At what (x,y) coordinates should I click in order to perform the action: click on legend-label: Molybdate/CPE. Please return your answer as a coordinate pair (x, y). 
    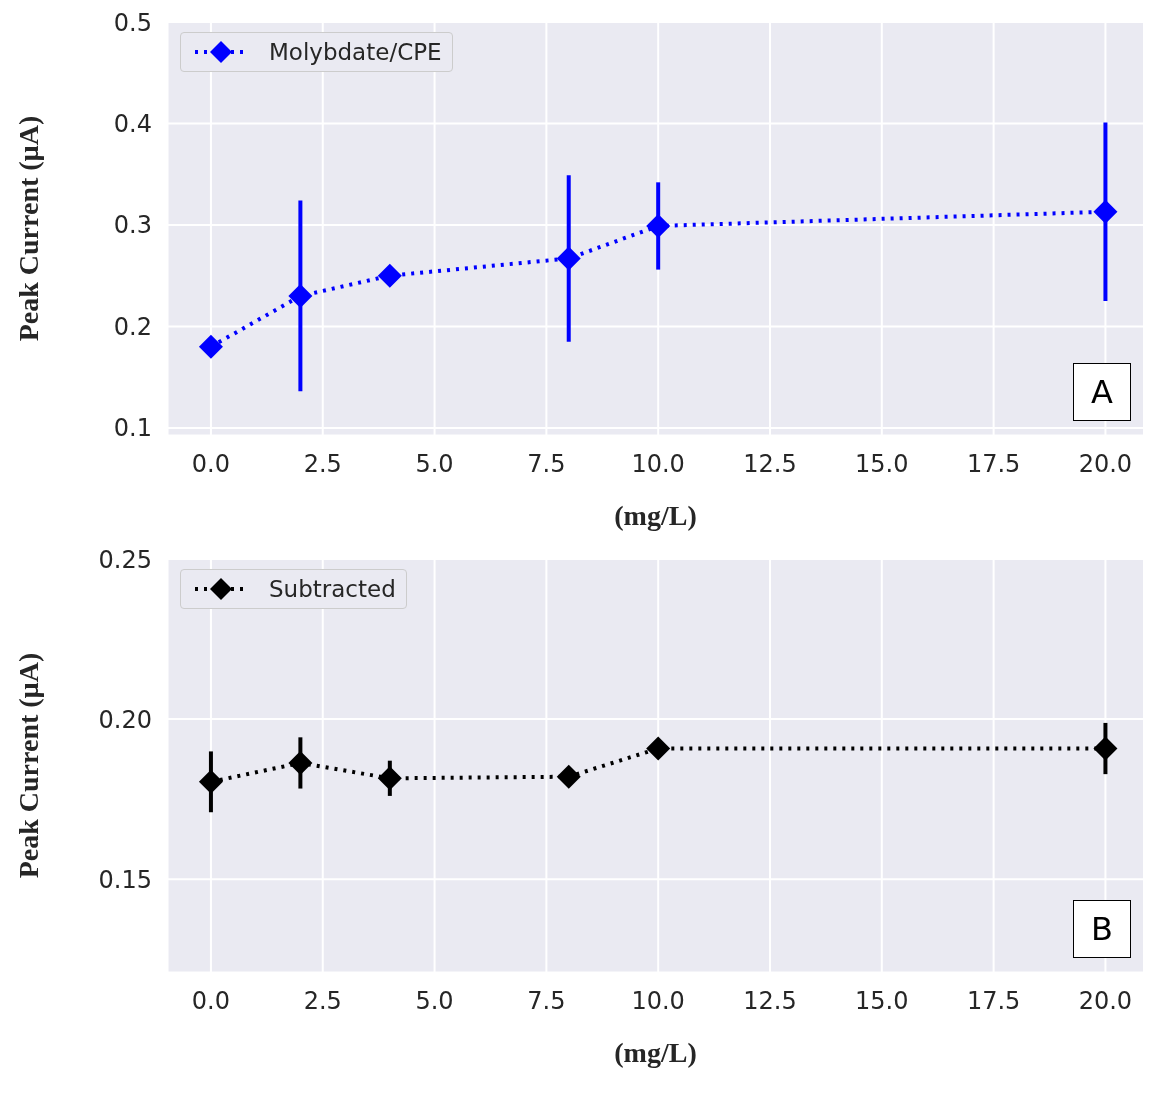
    Looking at the image, I should click on (355, 52).